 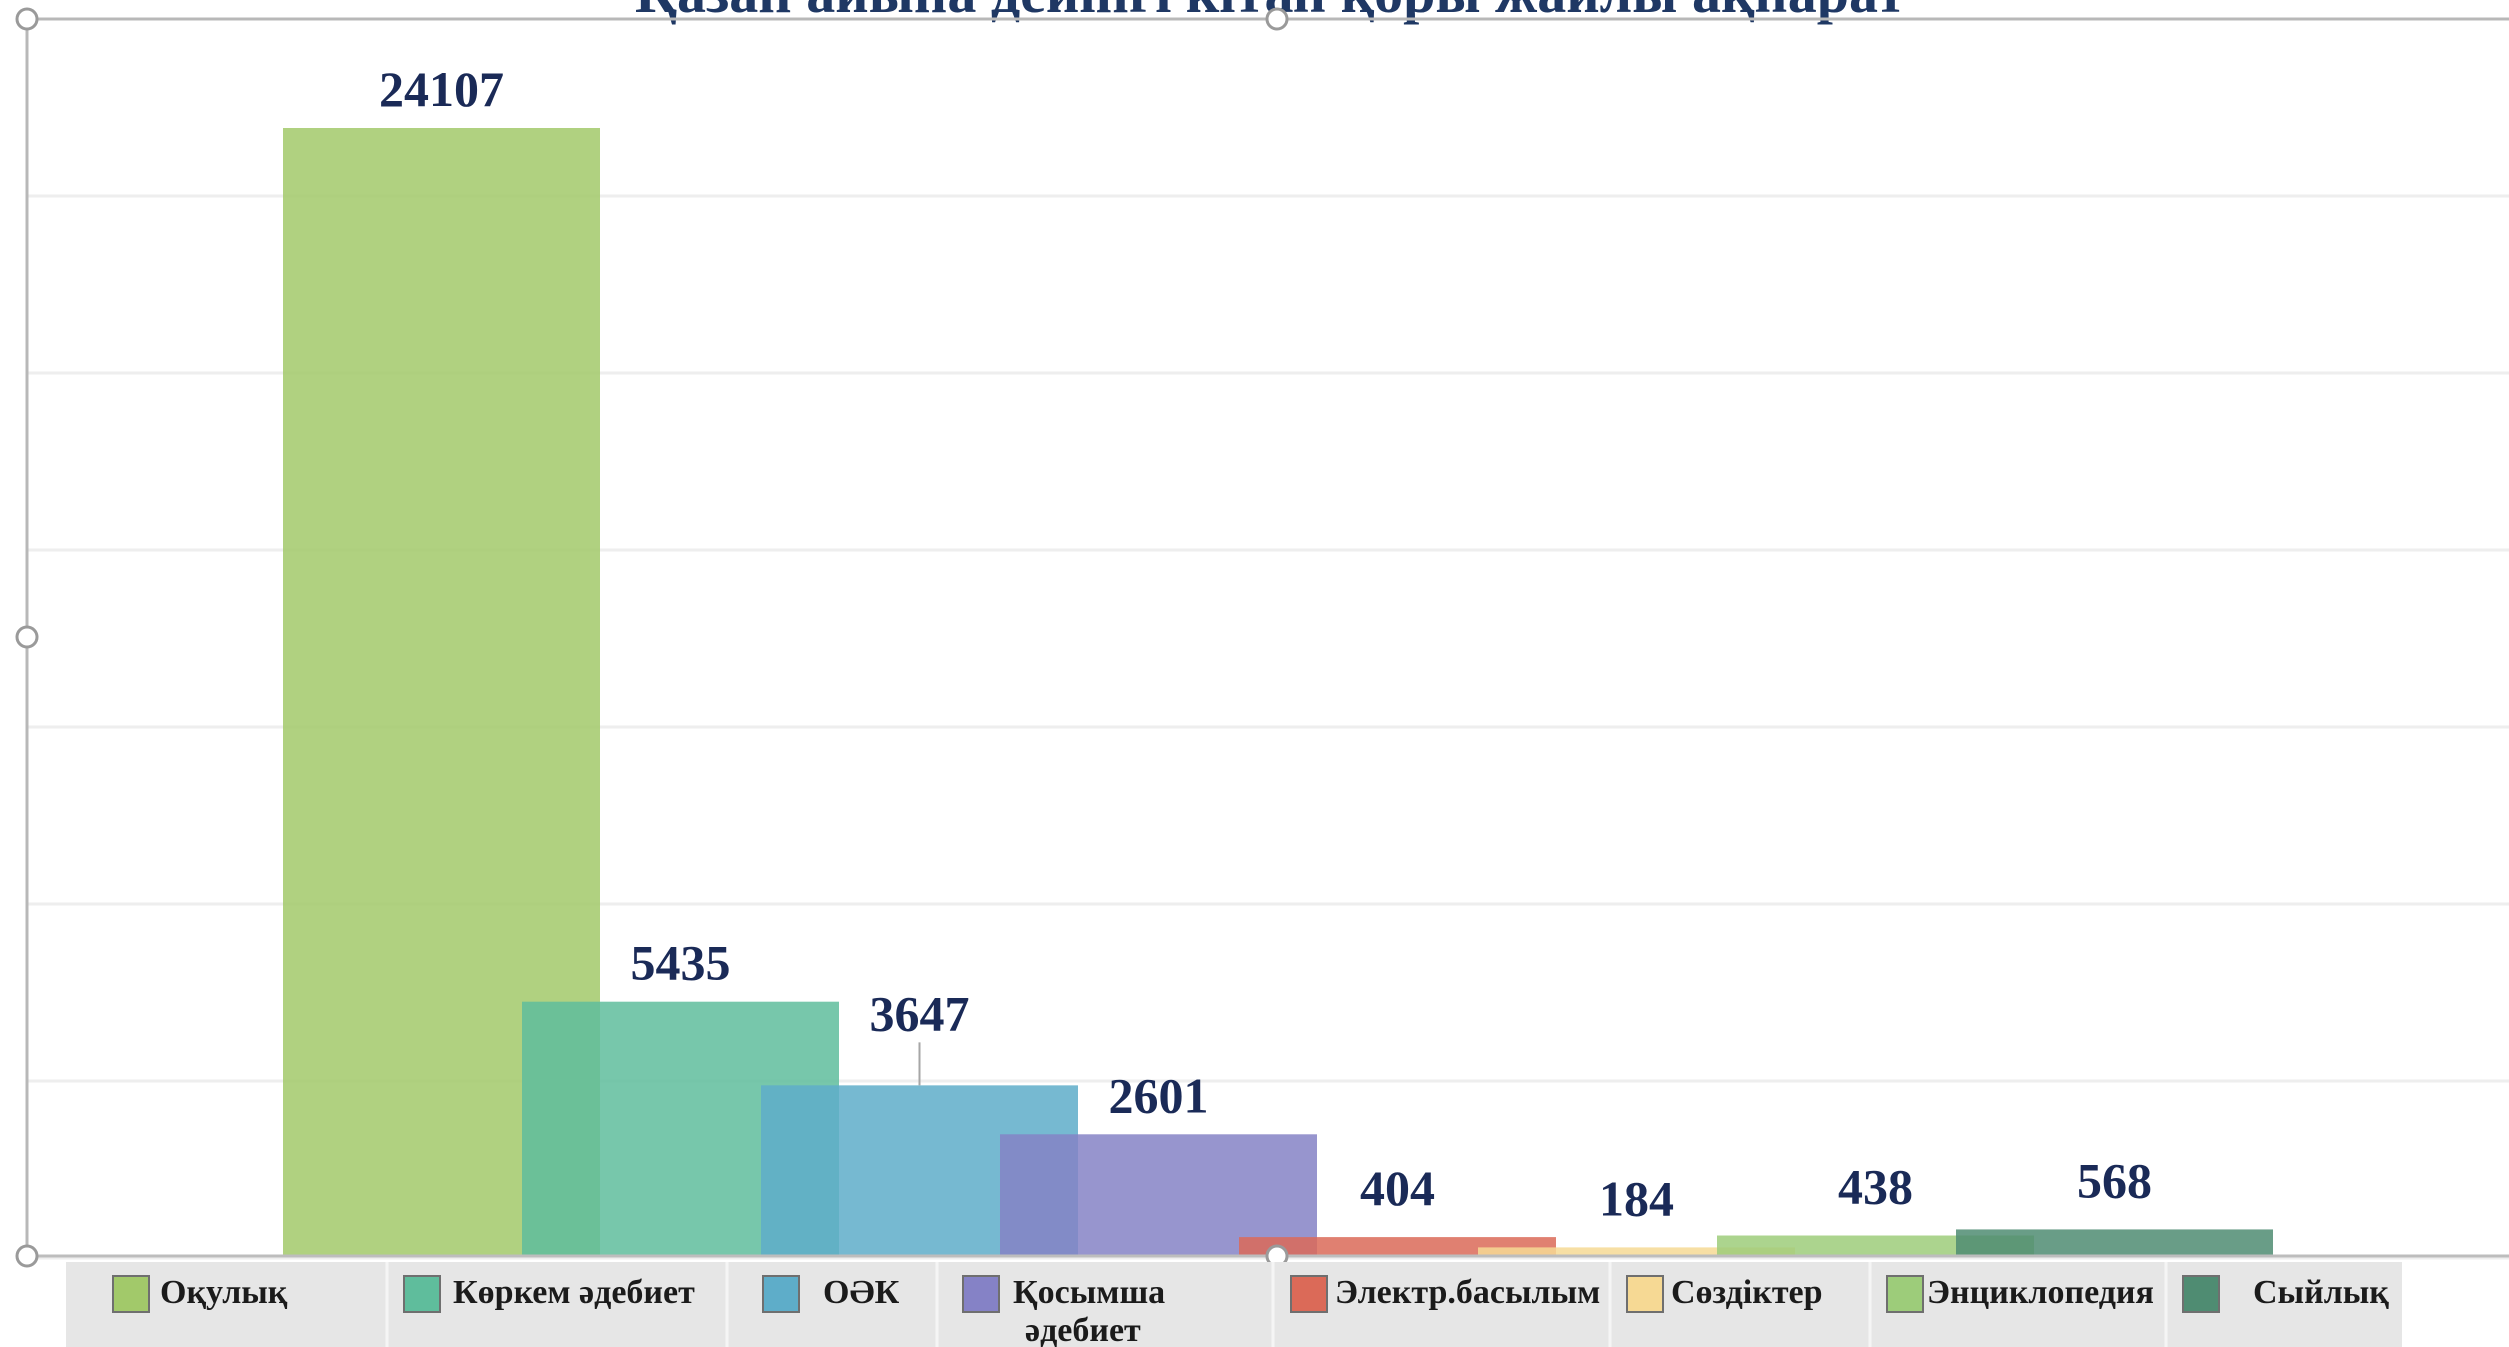 What do you see at coordinates (681, 963) in the screenshot?
I see `data-label-көркем-әдебиет: 5435` at bounding box center [681, 963].